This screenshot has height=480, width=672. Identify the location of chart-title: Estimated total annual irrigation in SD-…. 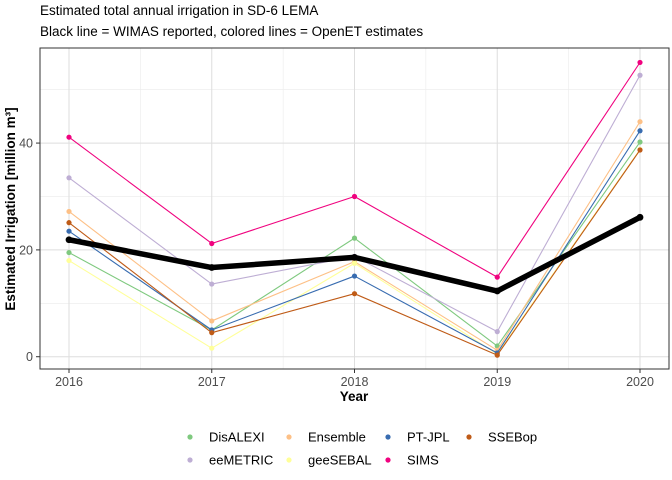
(179, 10).